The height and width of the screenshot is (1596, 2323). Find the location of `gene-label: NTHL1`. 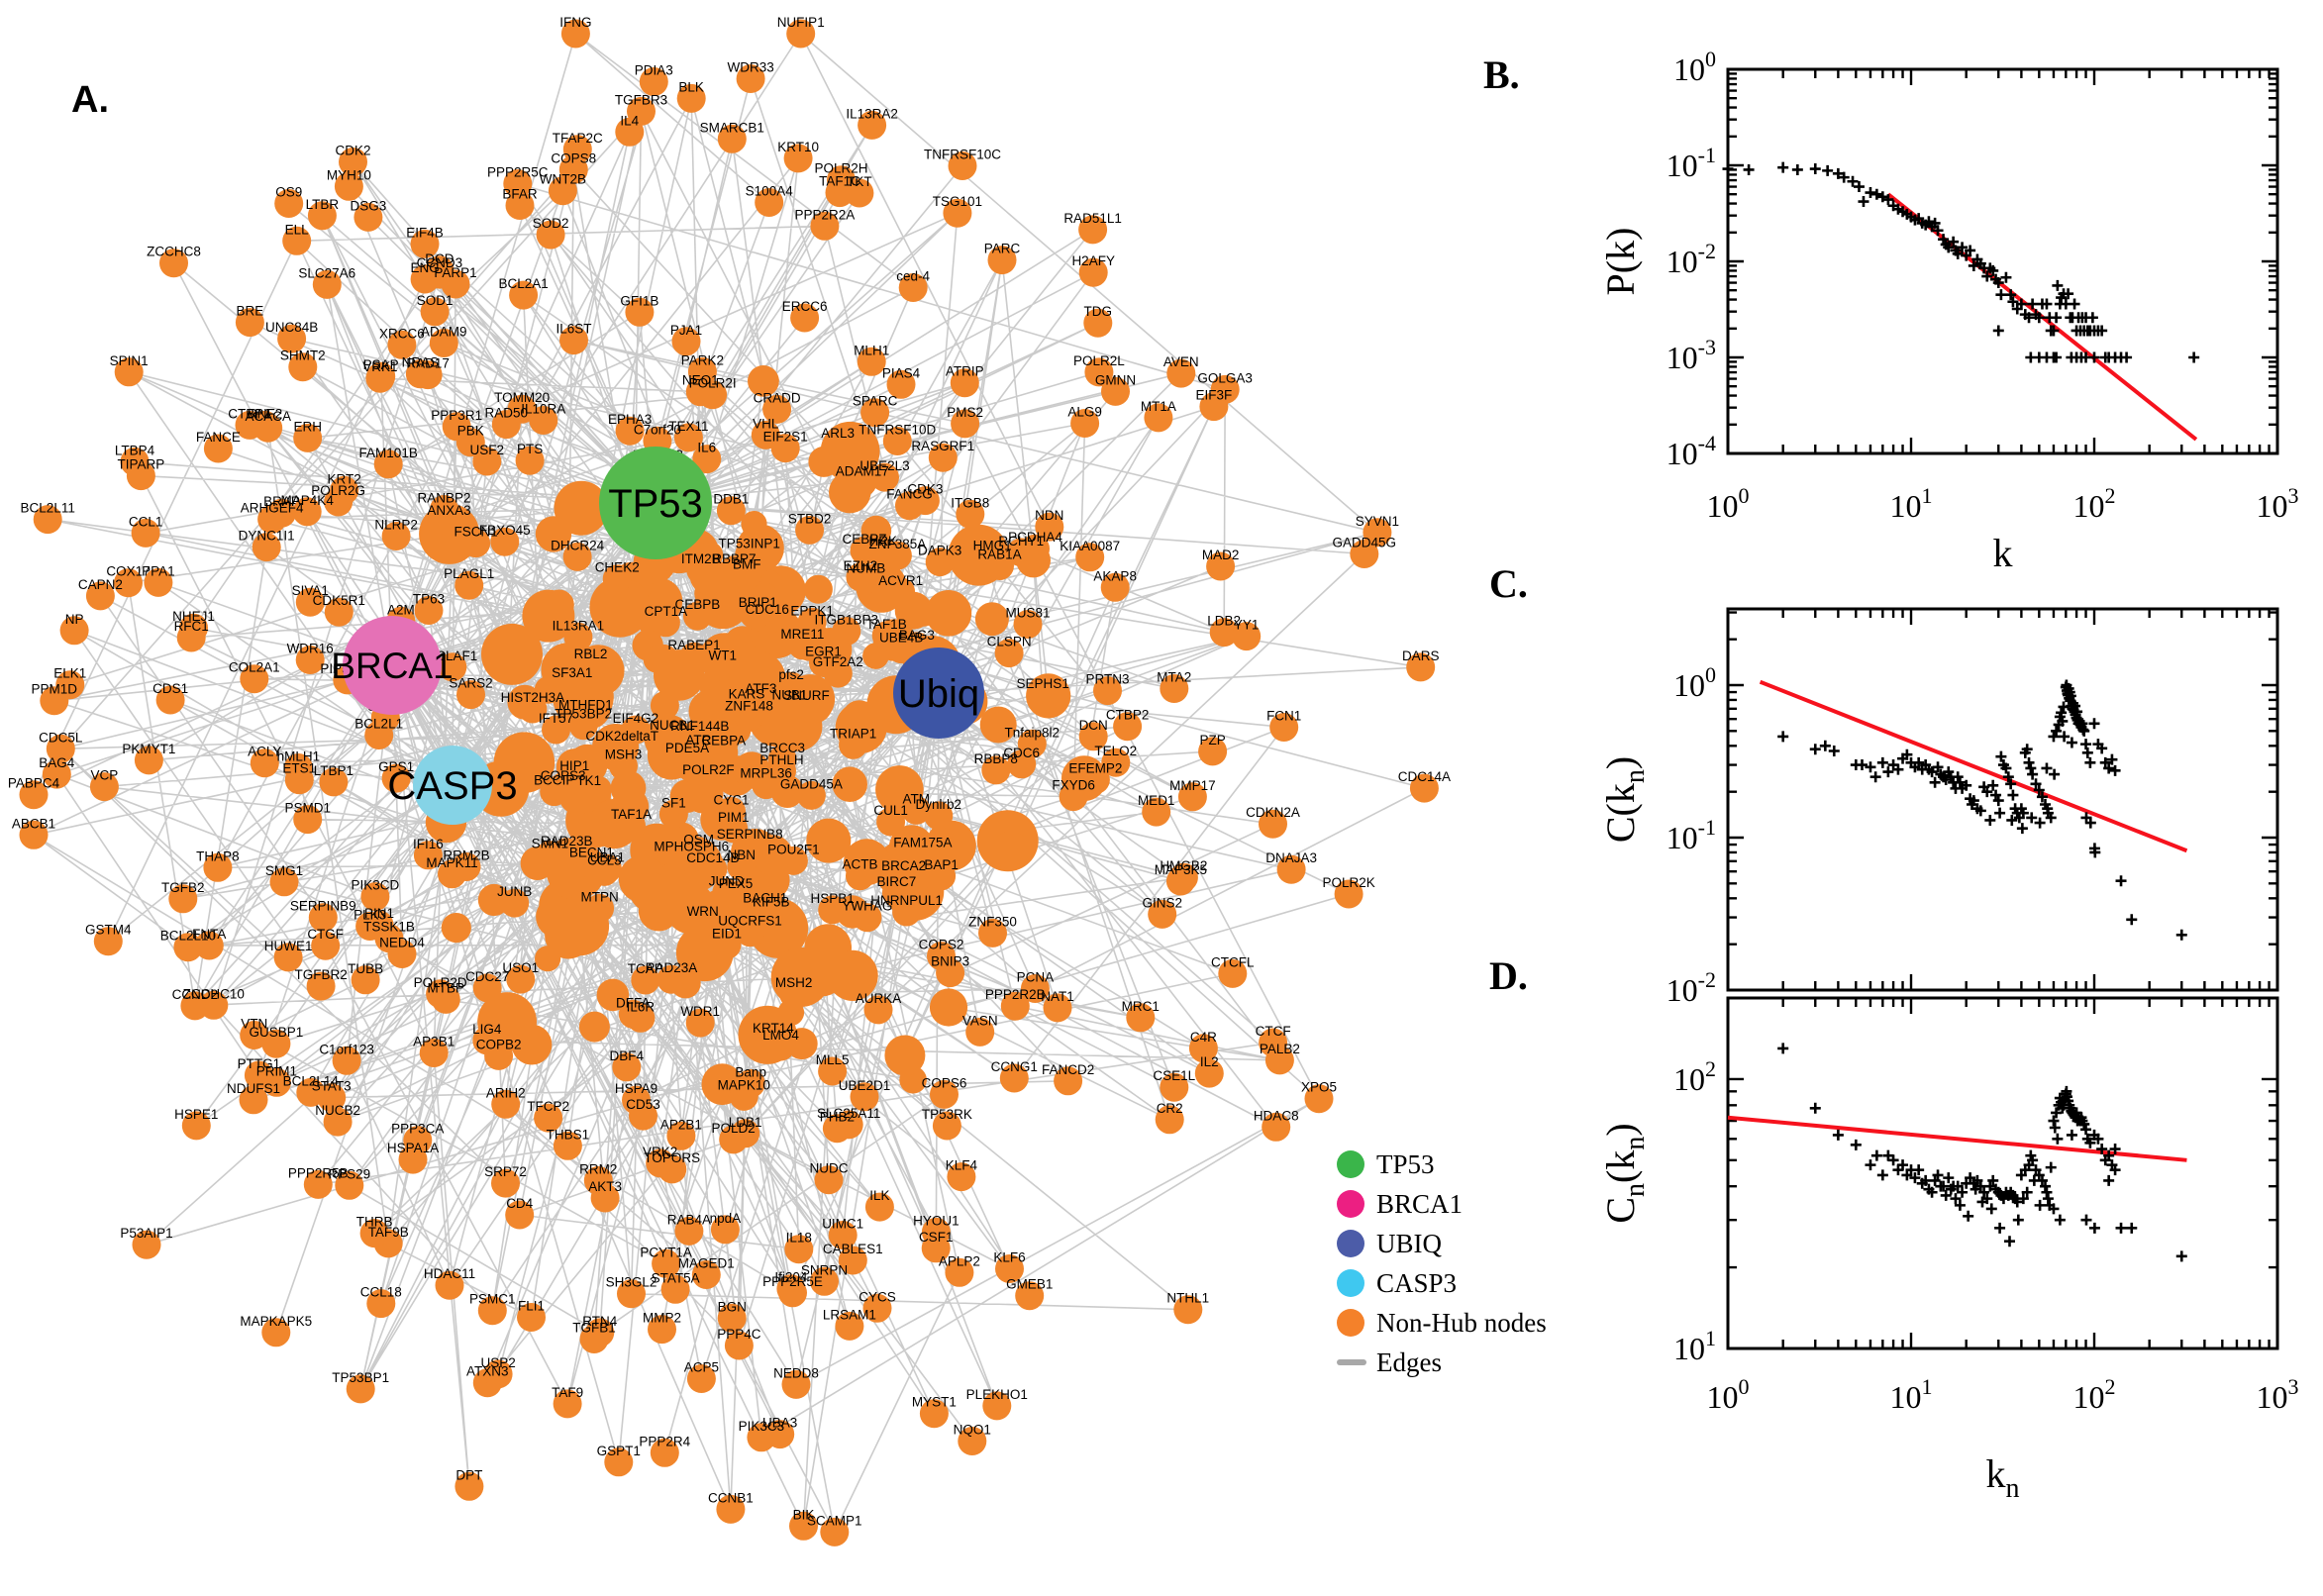

gene-label: NTHL1 is located at coordinates (1187, 1298).